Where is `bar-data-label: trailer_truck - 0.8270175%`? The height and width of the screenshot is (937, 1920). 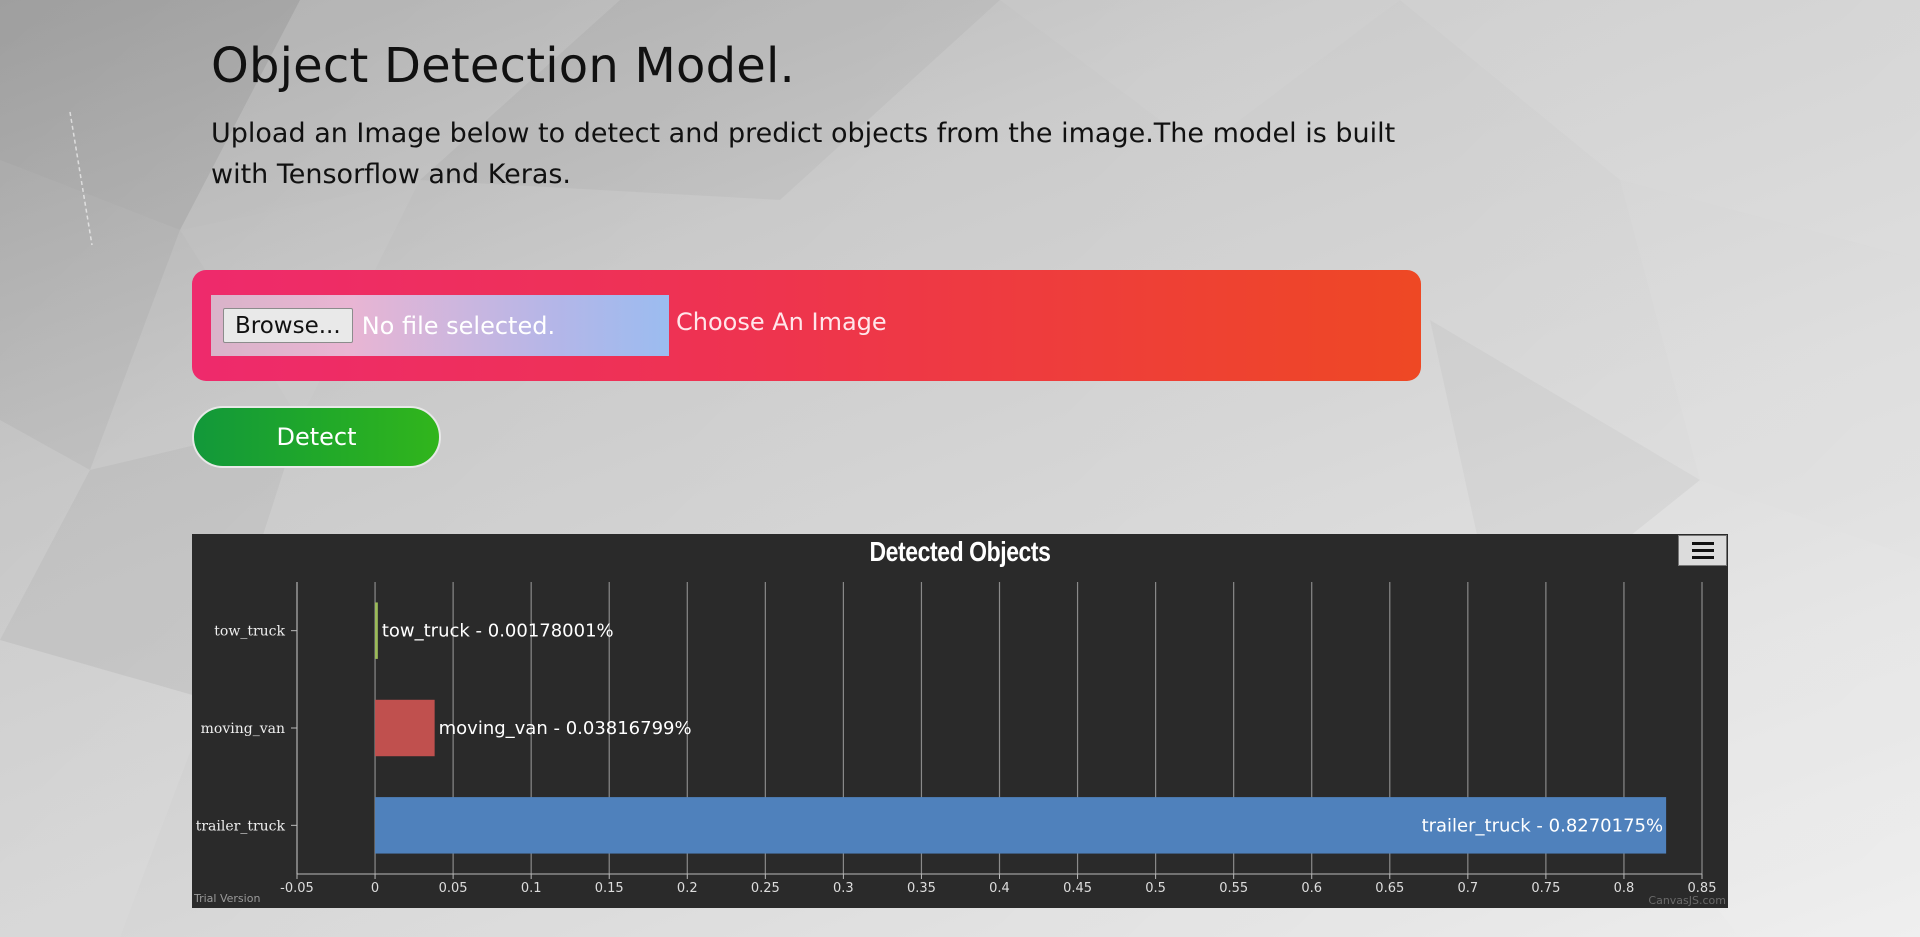 bar-data-label: trailer_truck - 0.8270175% is located at coordinates (1543, 825).